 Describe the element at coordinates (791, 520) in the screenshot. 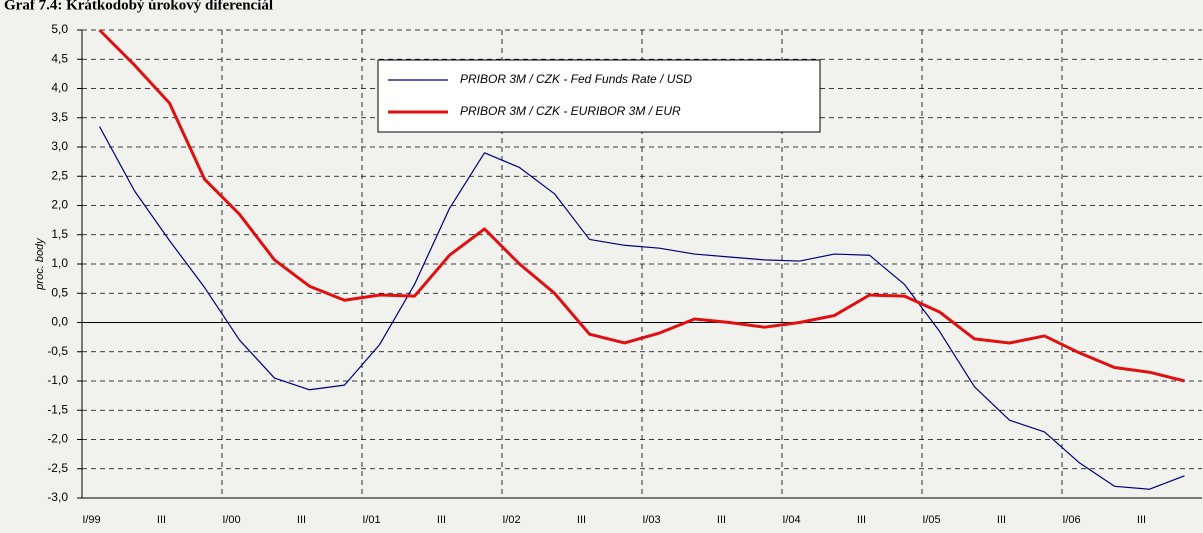

I see `x-tick-label: I/04` at that location.